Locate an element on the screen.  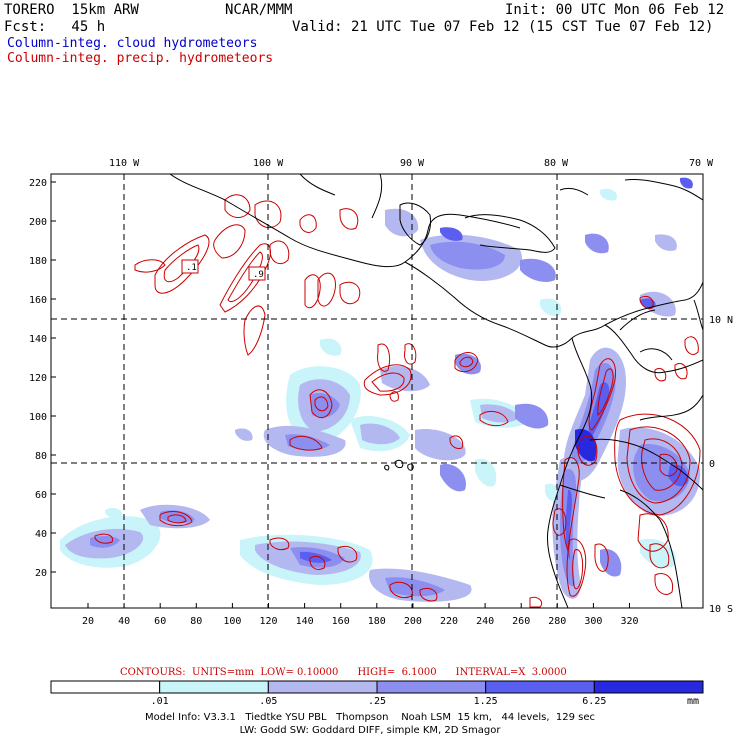
lat-label-0: 0 is located at coordinates (712, 464).